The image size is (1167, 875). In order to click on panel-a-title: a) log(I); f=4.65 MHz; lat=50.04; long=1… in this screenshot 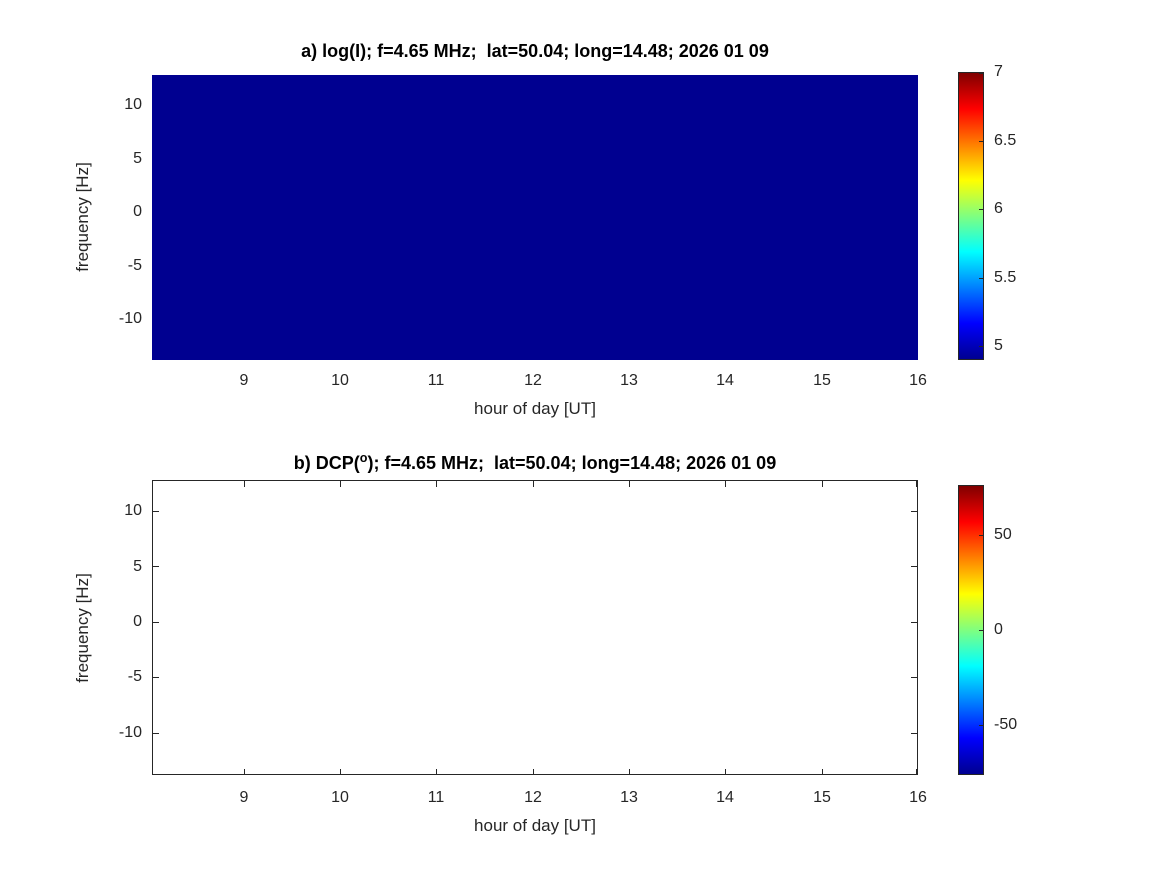, I will do `click(535, 51)`.